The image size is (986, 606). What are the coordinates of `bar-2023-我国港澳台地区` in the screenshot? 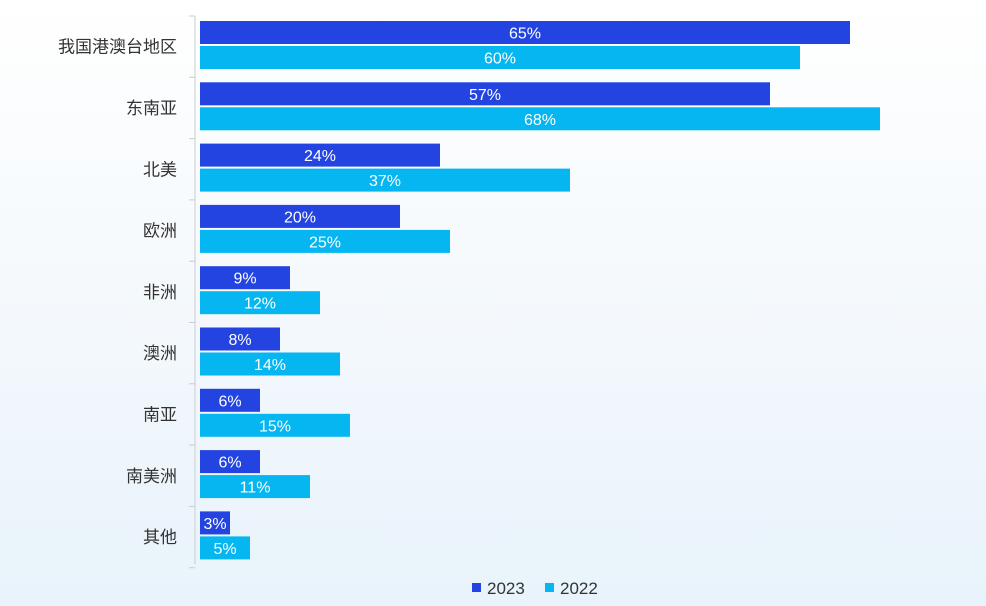 It's located at (525, 32).